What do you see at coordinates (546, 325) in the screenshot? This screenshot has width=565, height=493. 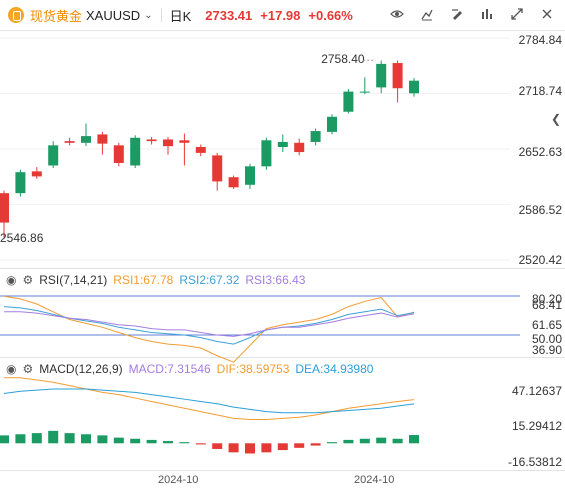 I see `rsi-axis-label: 61.65` at bounding box center [546, 325].